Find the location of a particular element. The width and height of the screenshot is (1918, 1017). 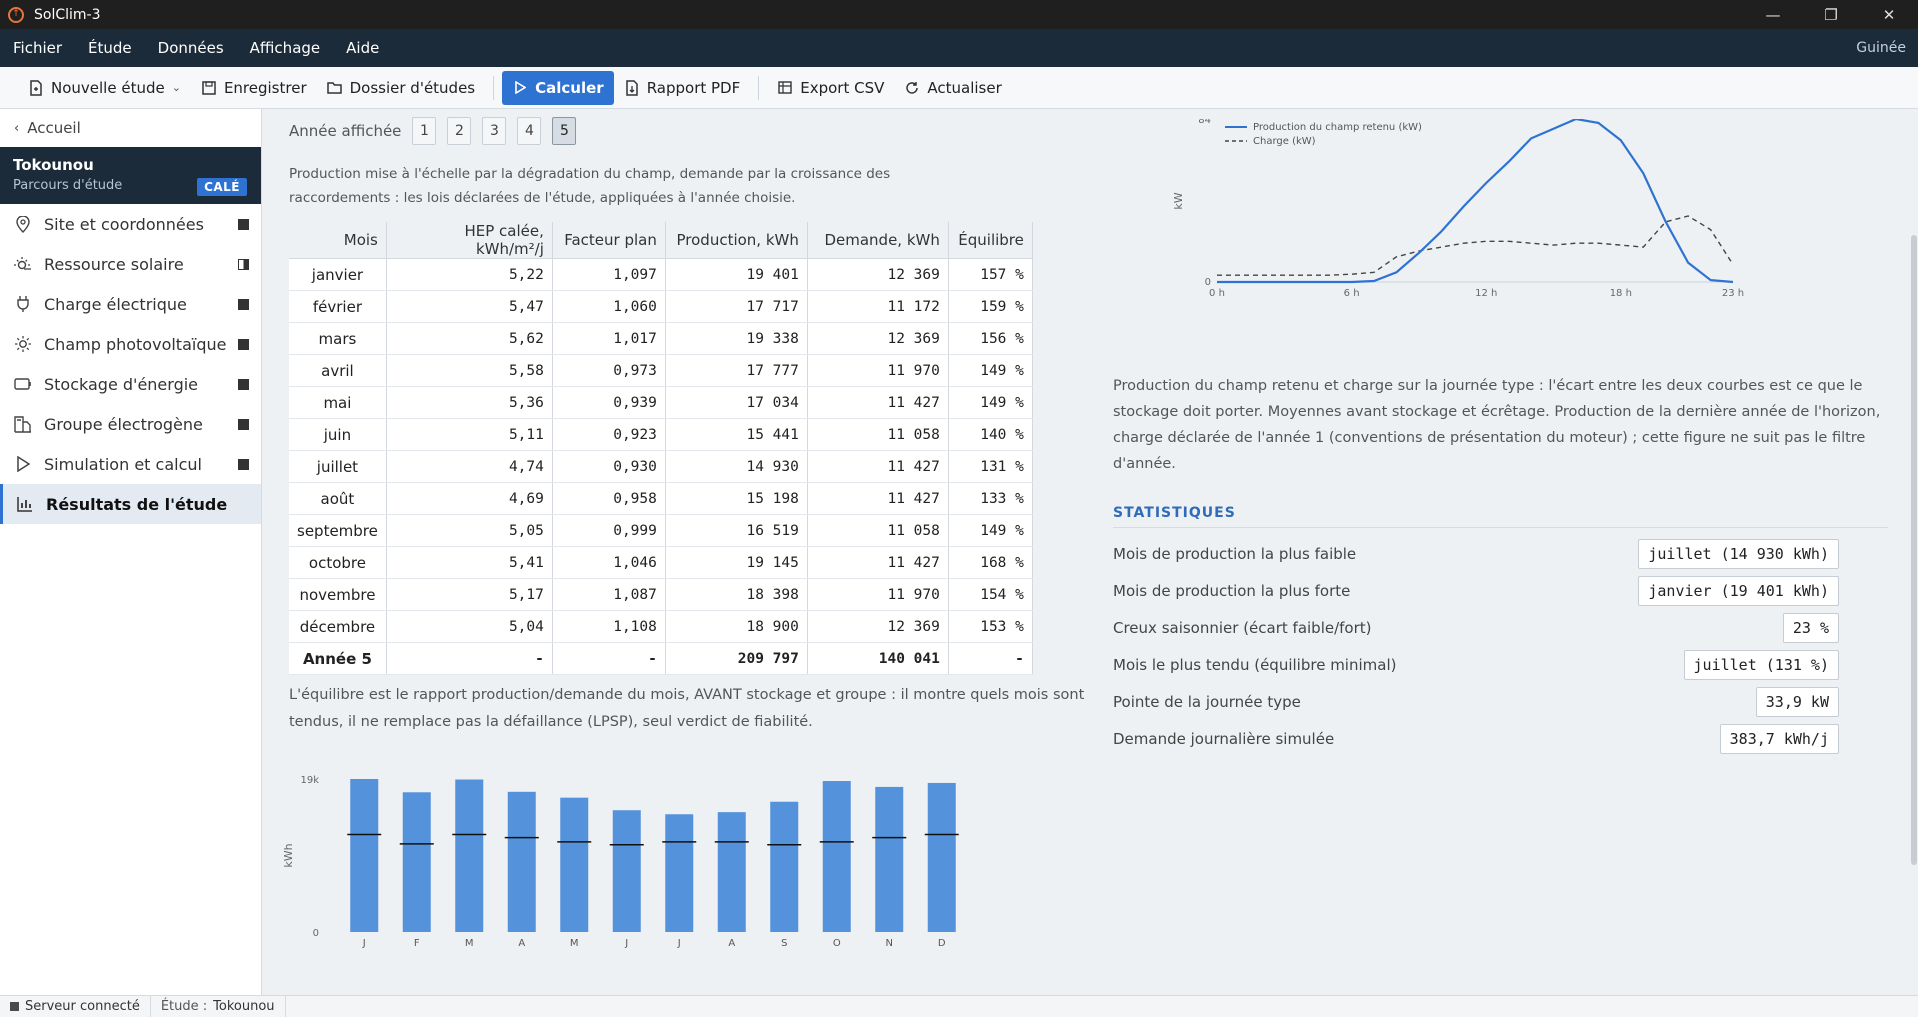

table-cell: 1,060 is located at coordinates (609, 306).